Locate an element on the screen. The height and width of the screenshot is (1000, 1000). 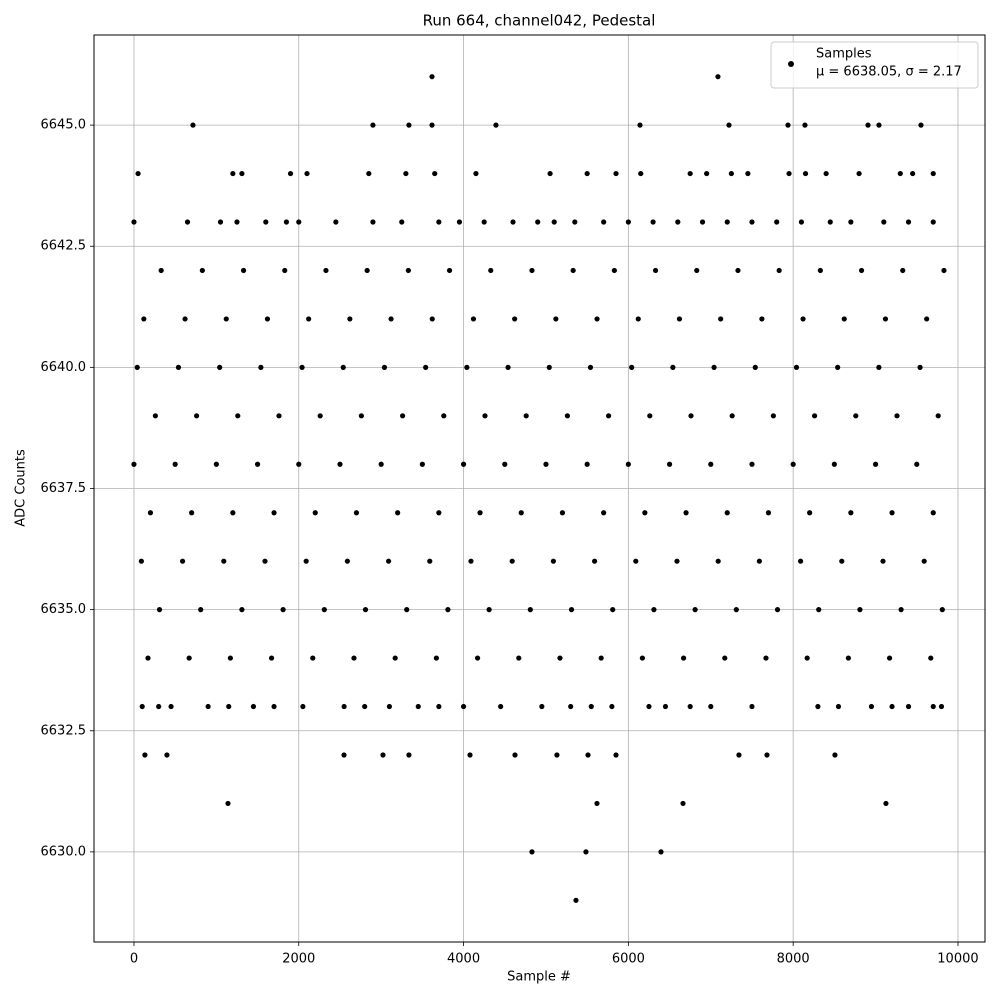
legend-marker is located at coordinates (791, 64).